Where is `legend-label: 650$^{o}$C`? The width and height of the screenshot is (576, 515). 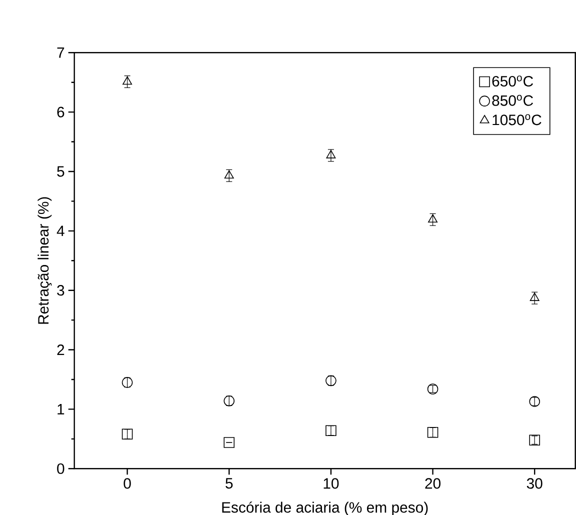
legend-label: 650$^{o}$C is located at coordinates (513, 81).